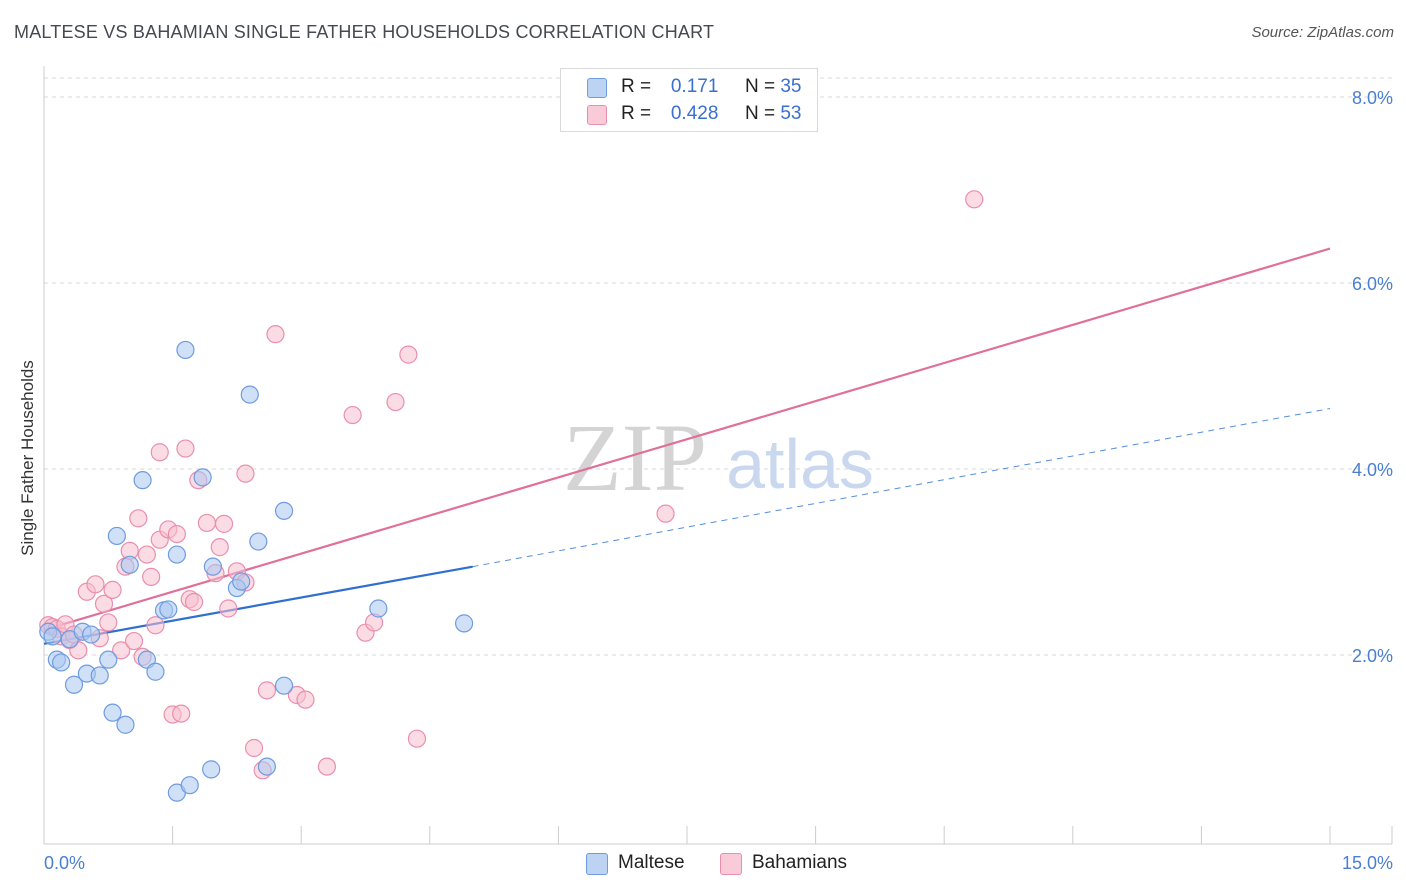  I want to click on zipatlas-watermark: ZIP atlas, so click(718, 457).